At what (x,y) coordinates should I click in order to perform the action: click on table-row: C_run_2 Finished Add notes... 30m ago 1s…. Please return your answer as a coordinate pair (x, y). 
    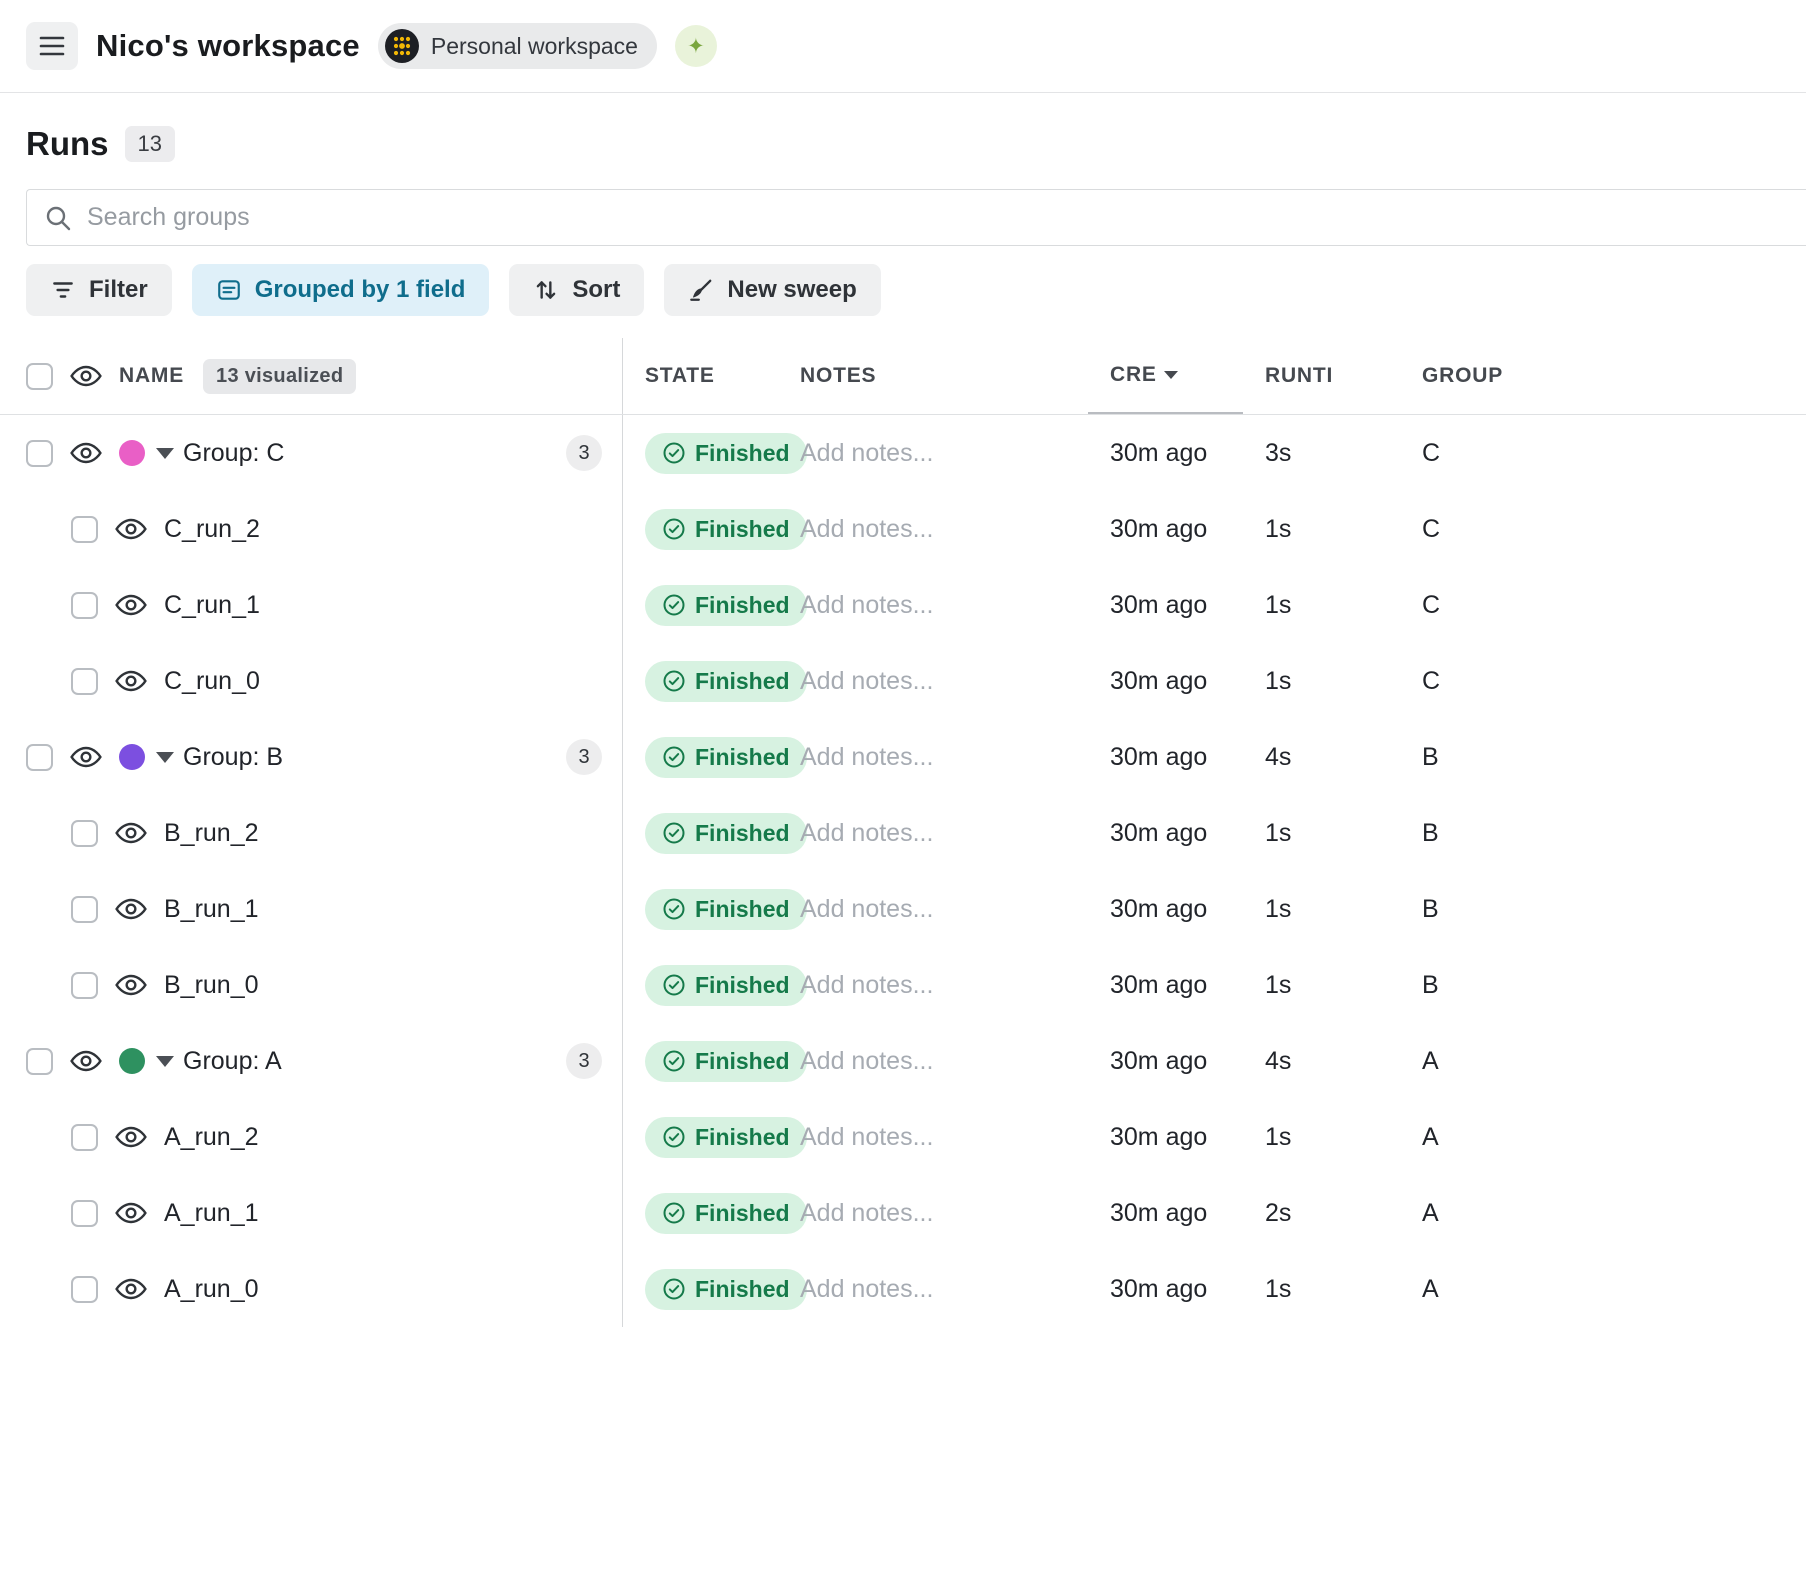
    Looking at the image, I should click on (903, 529).